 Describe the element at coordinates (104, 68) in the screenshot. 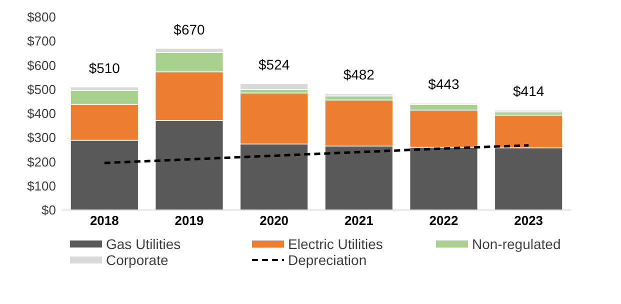

I see `total-label: $510` at that location.